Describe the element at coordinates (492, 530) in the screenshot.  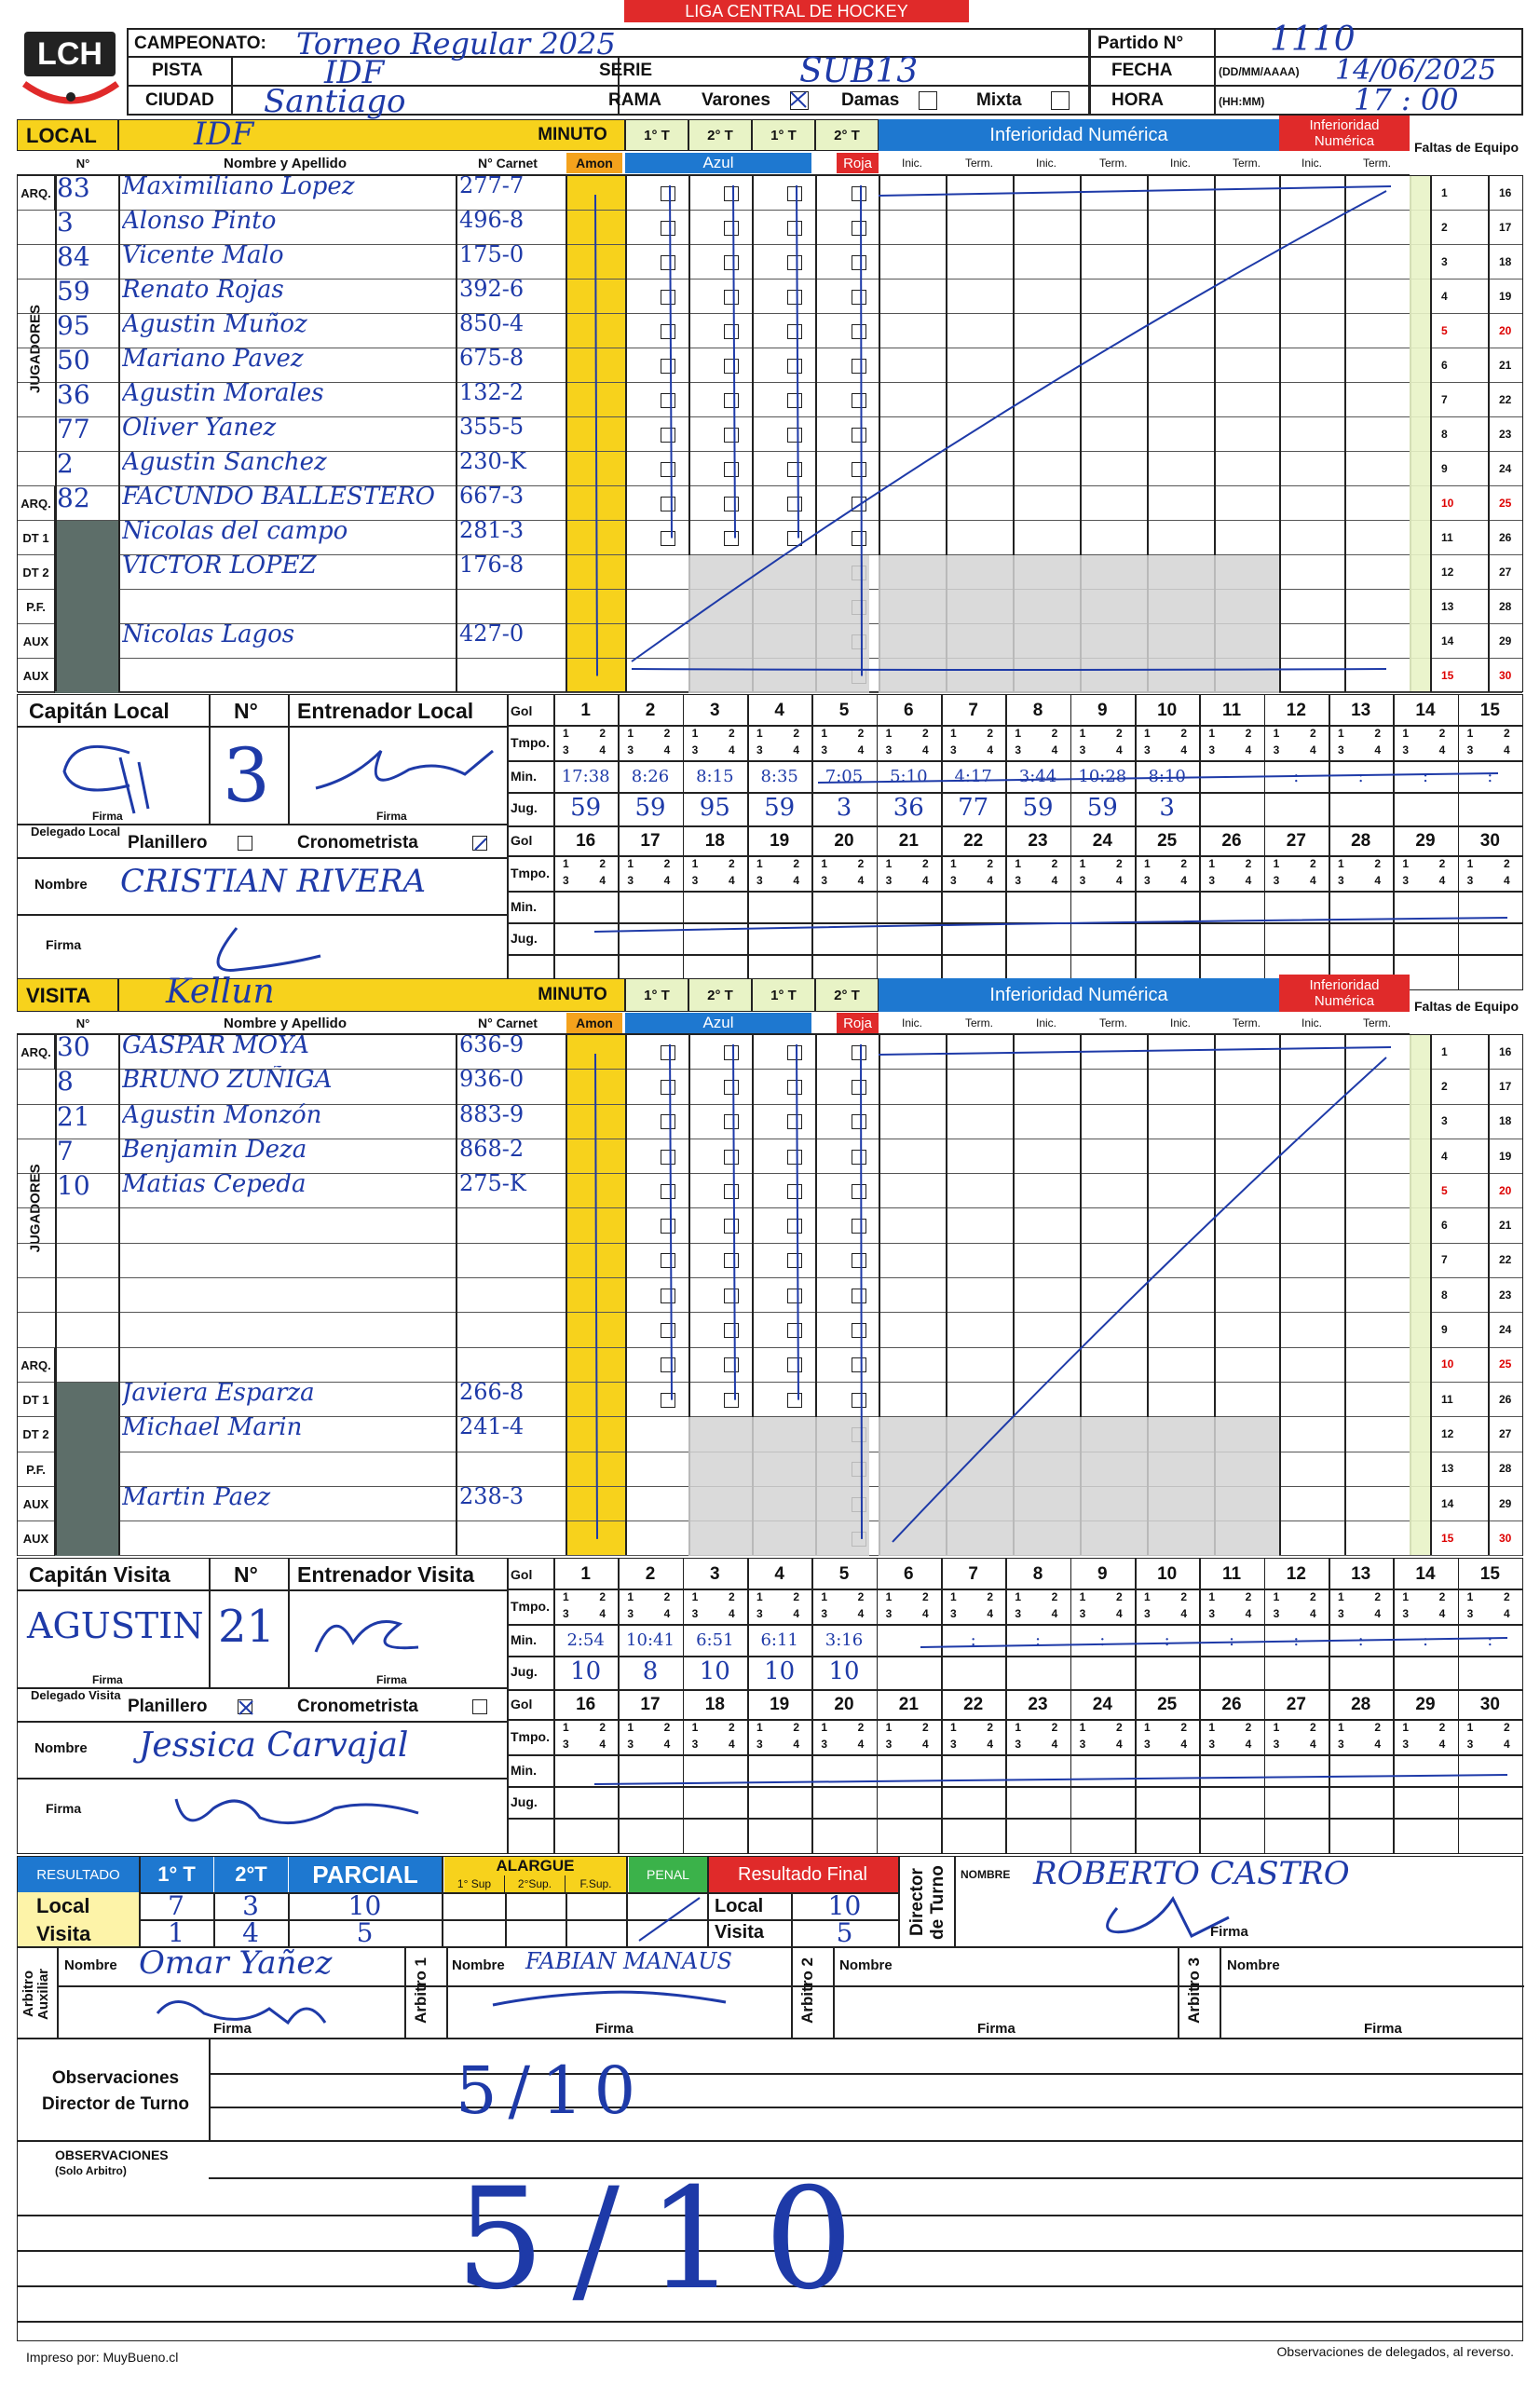
I see `player-carnet: 281-3` at that location.